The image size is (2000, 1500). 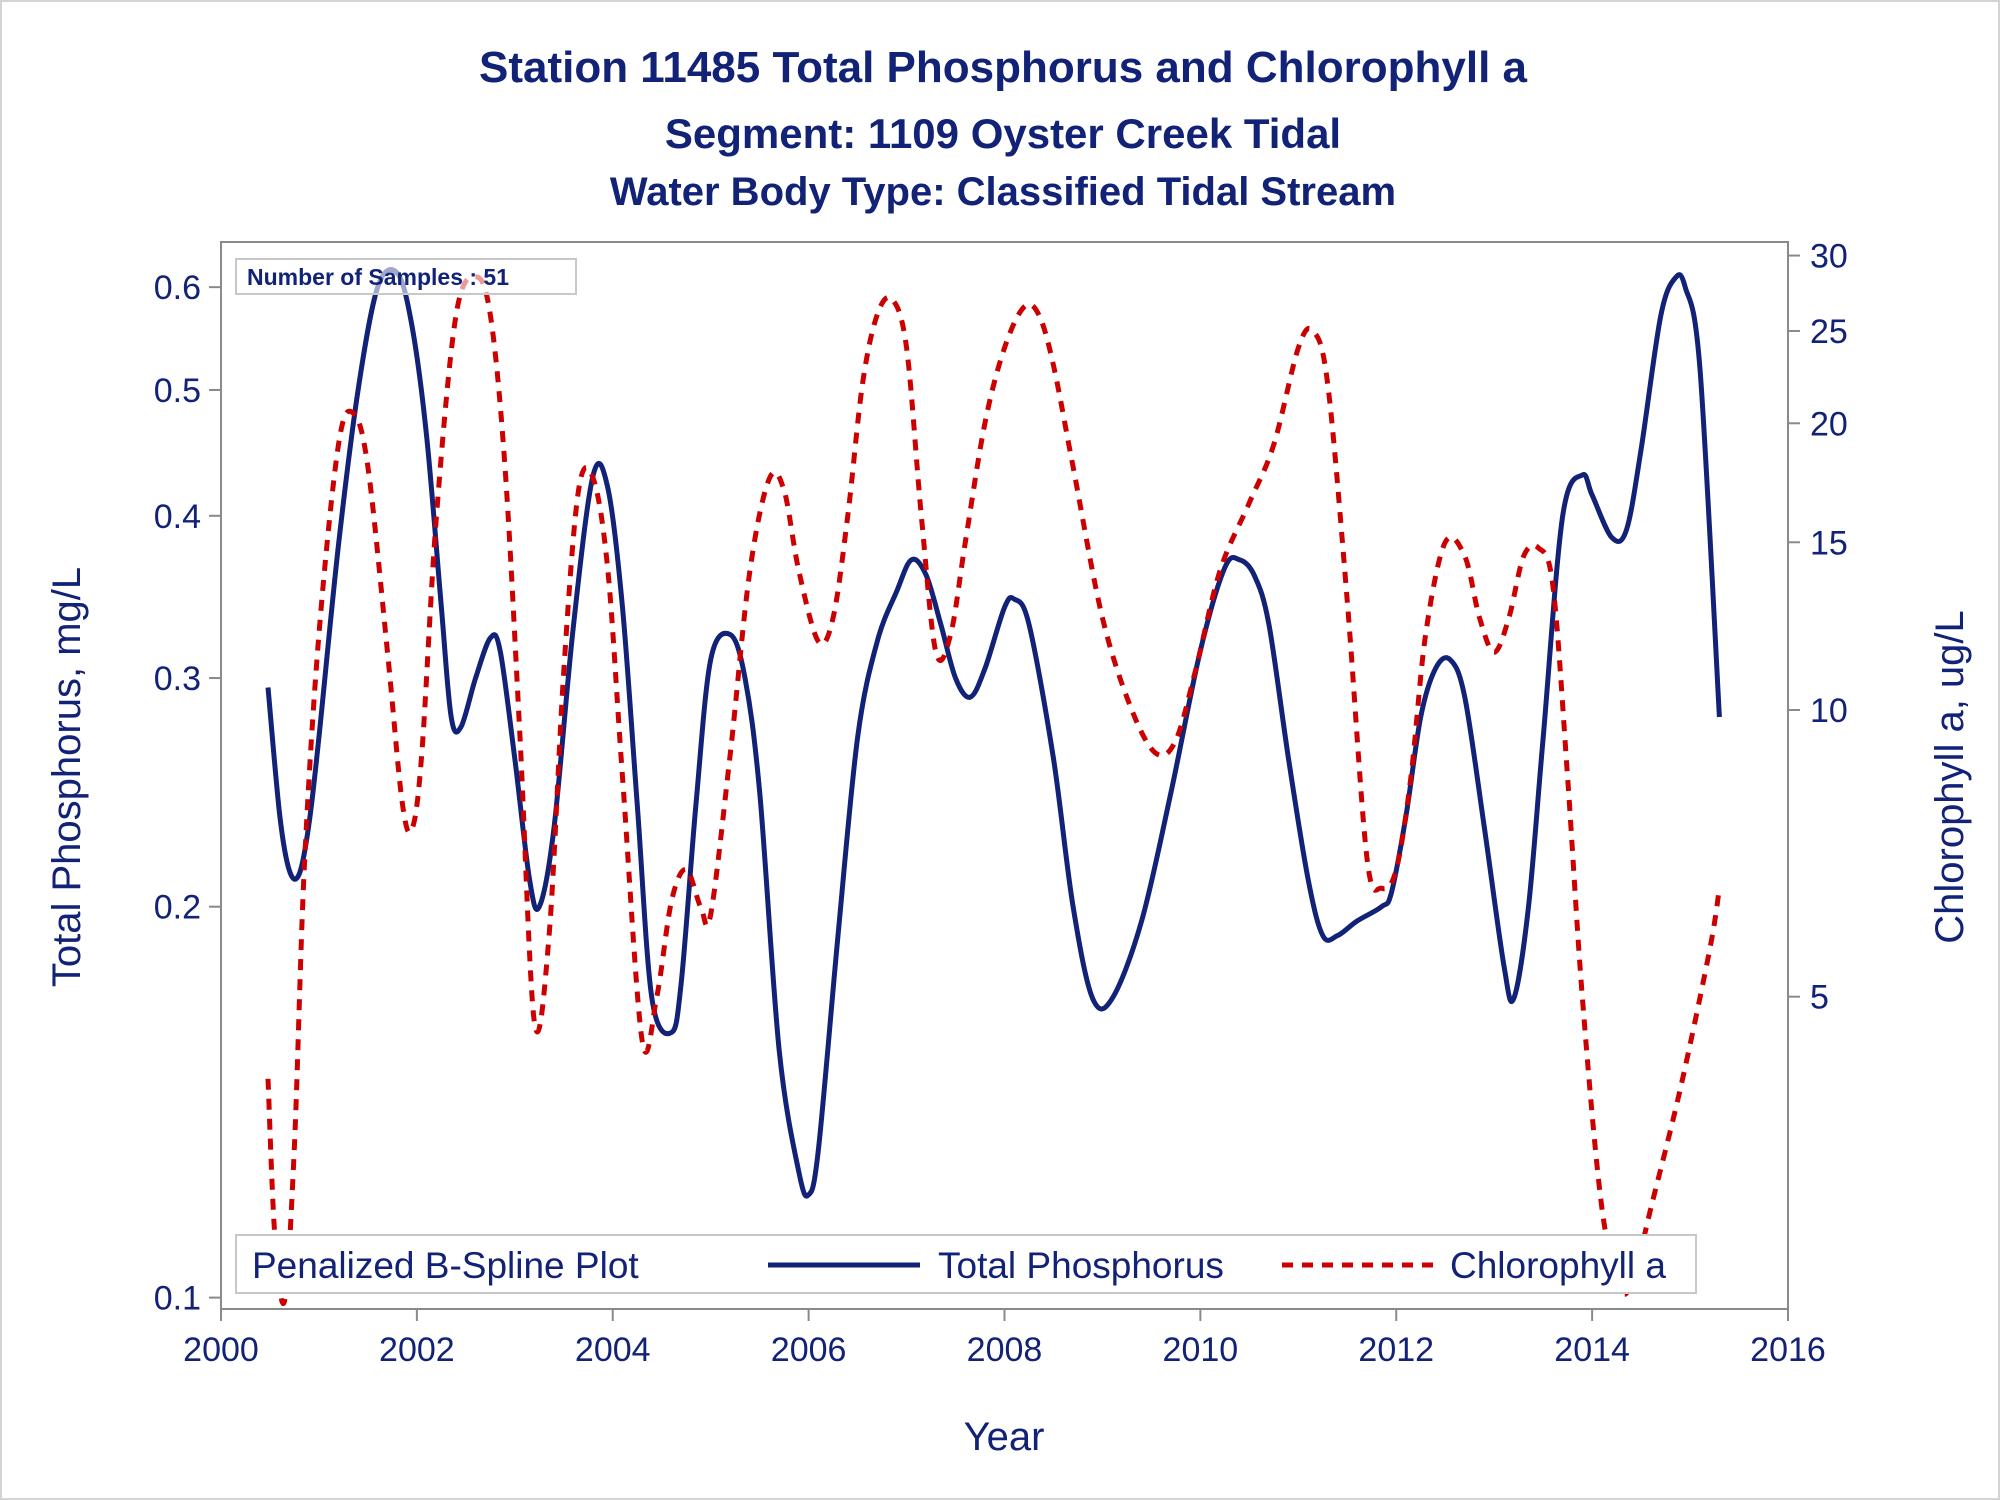 I want to click on x-tick-label: 2012, so click(x=1396, y=1350).